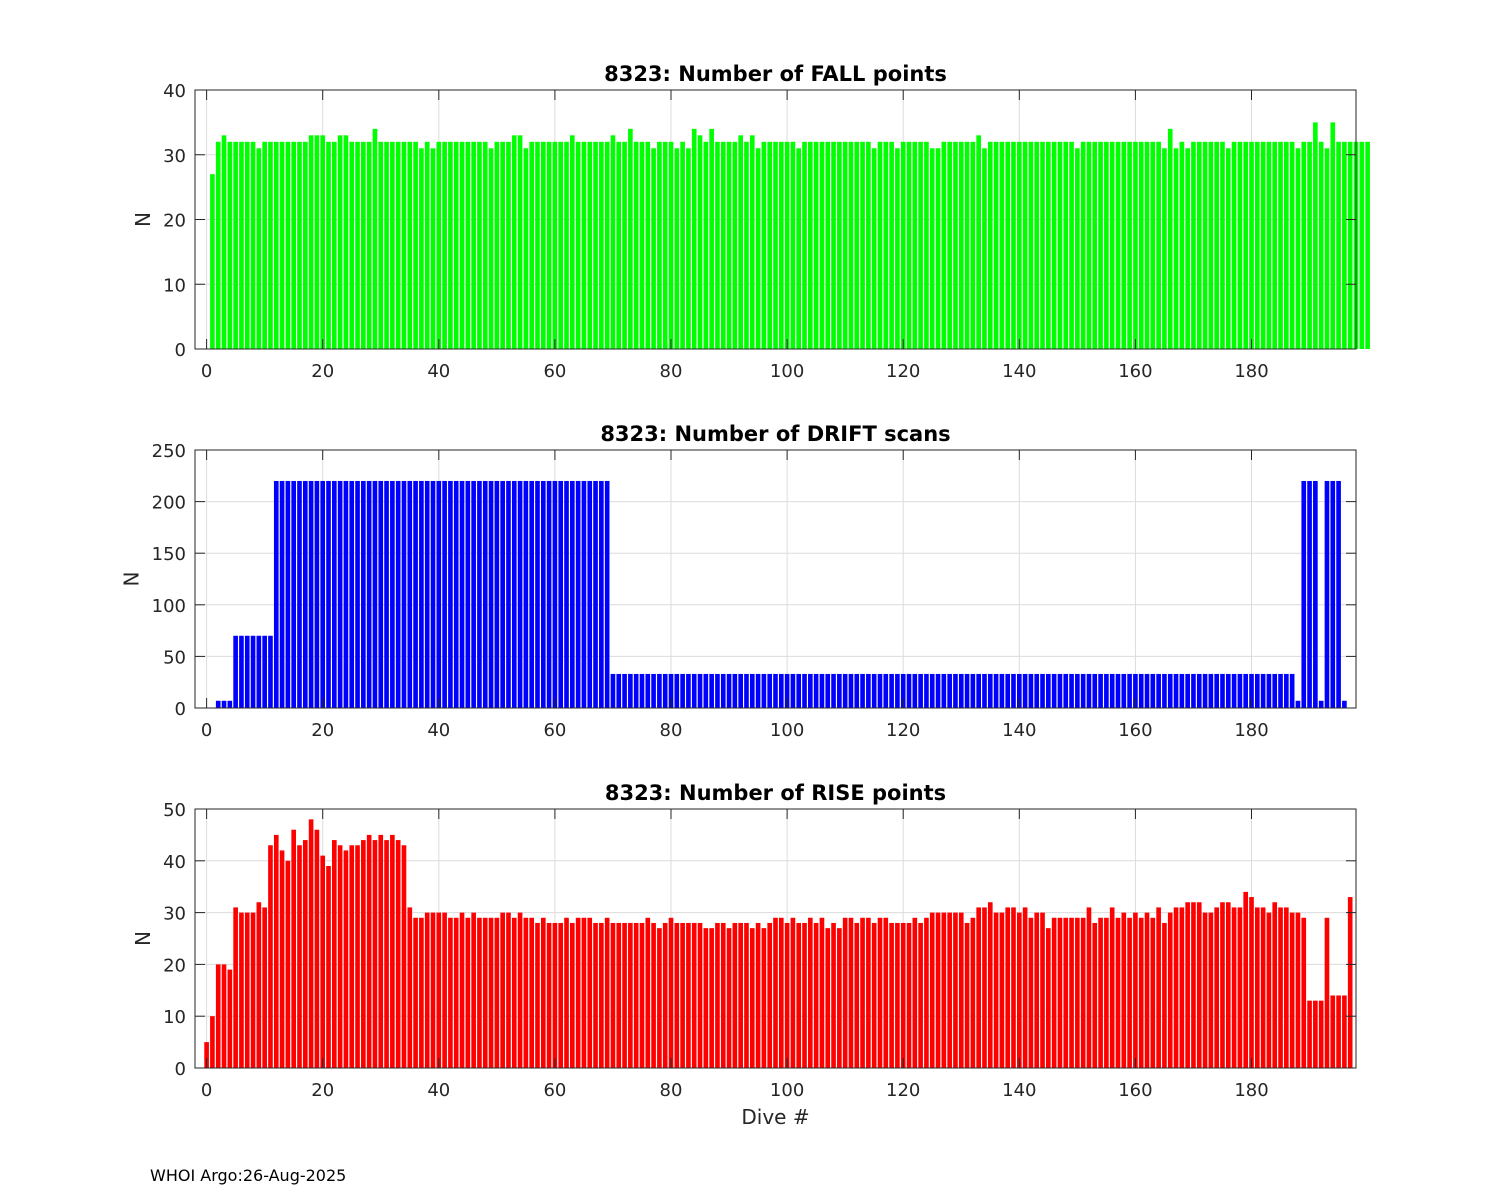 This screenshot has width=1500, height=1200. What do you see at coordinates (775, 74) in the screenshot?
I see `chart-title: 8323: Number of FALL points` at bounding box center [775, 74].